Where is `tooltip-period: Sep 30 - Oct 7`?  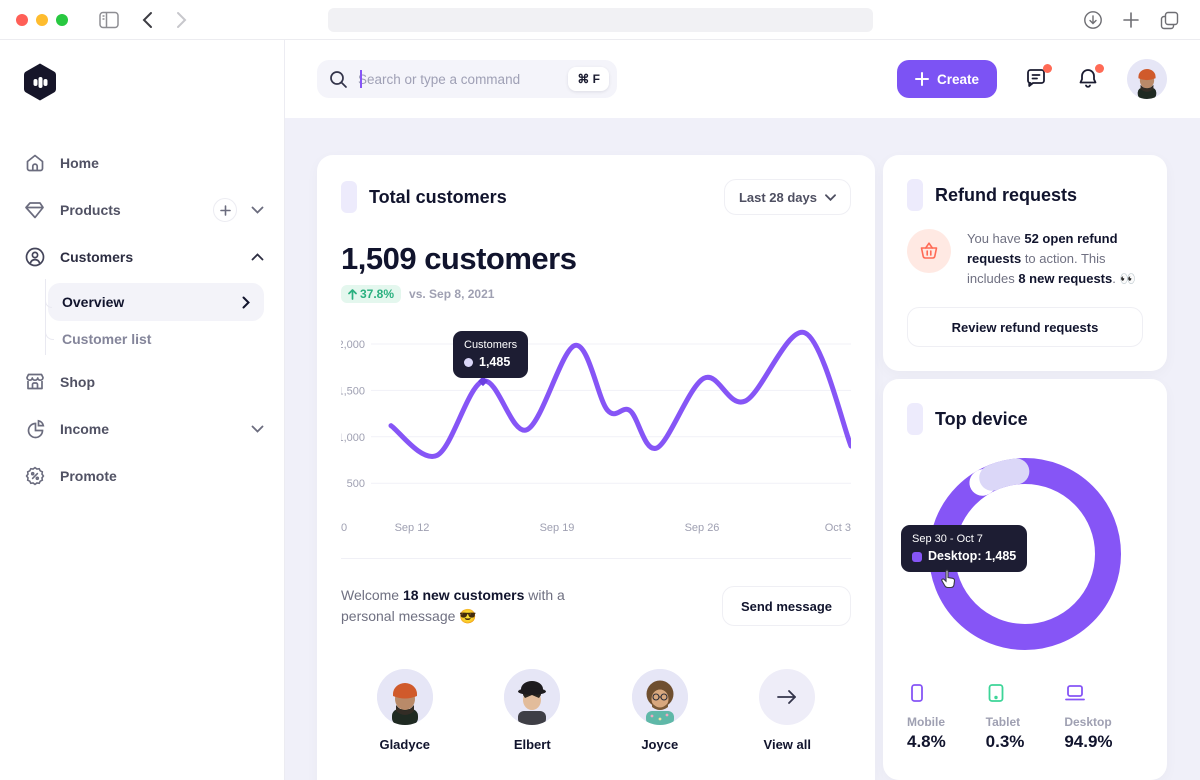 tooltip-period: Sep 30 - Oct 7 is located at coordinates (947, 539).